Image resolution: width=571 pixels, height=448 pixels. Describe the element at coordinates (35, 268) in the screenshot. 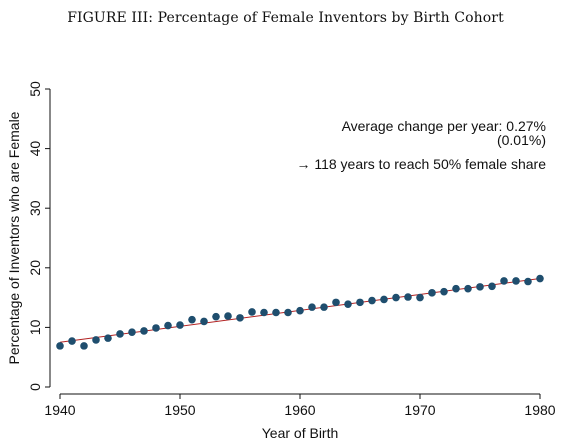

I see `y-tick-label: 20` at that location.